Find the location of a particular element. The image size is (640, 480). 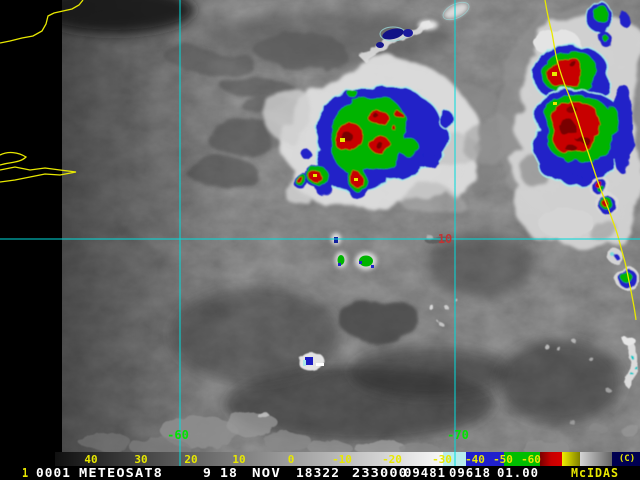

colorbar-tick-n30: -30 is located at coordinates (442, 459).